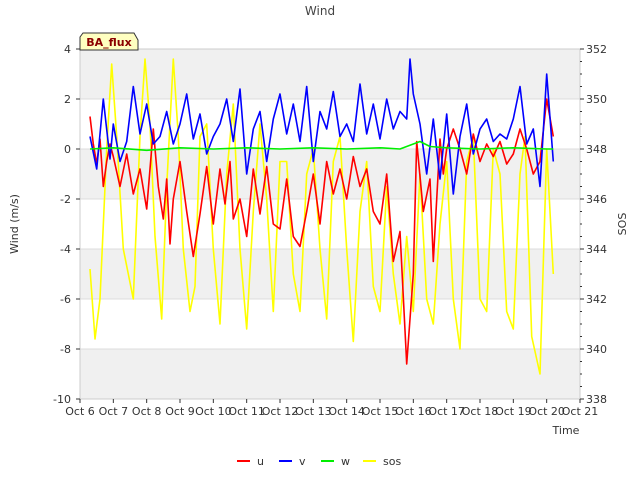  I want to click on x-tick-label: Oct 17, so click(446, 411).